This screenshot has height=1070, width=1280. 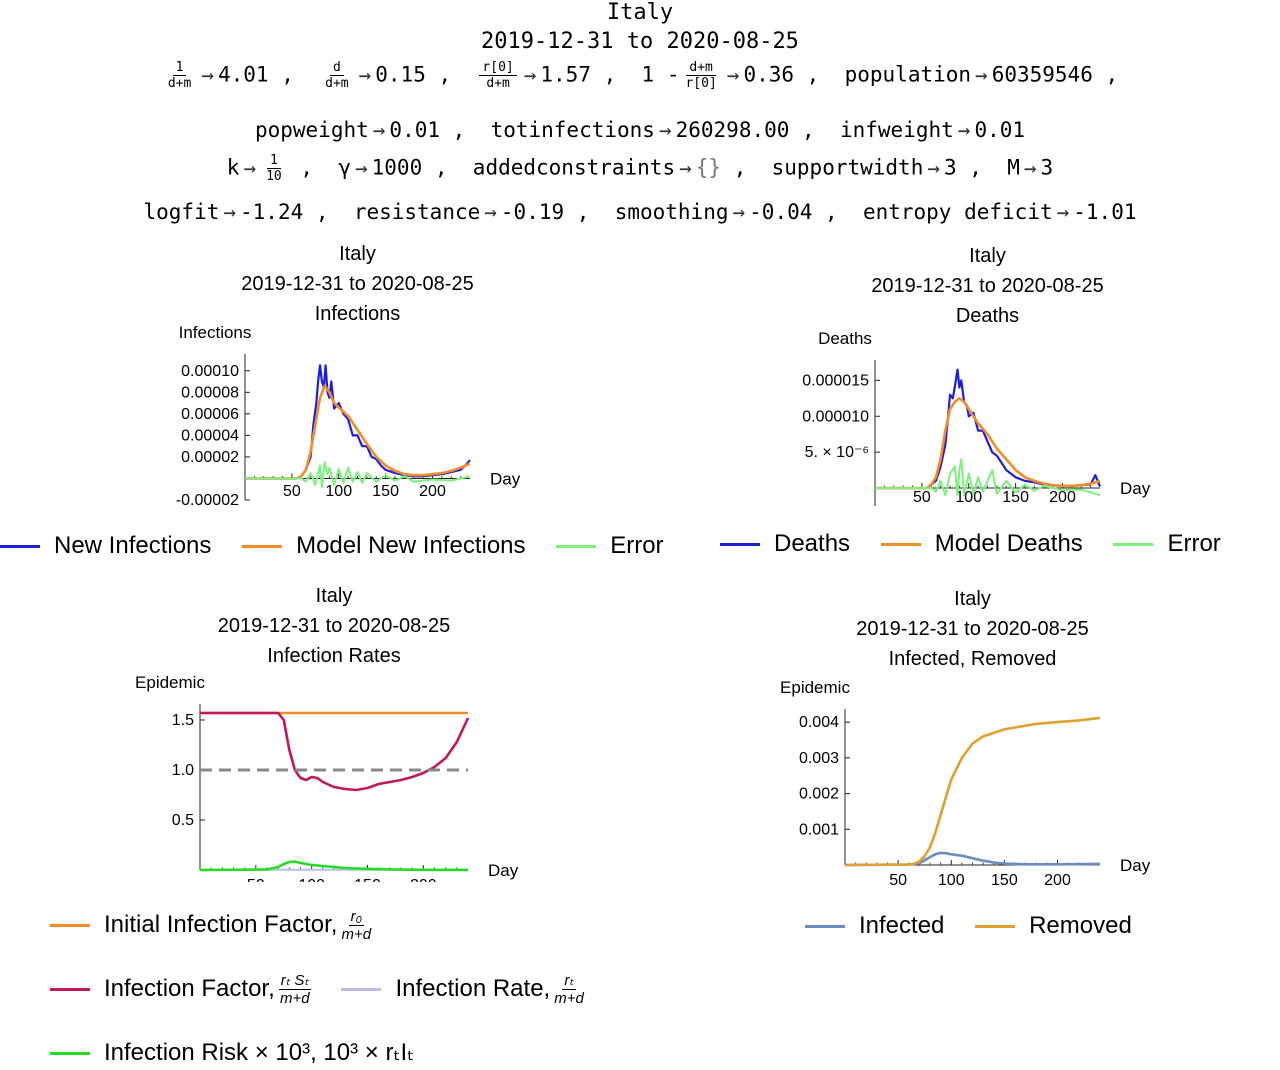 I want to click on y-axis-label: Infections, so click(x=215, y=332).